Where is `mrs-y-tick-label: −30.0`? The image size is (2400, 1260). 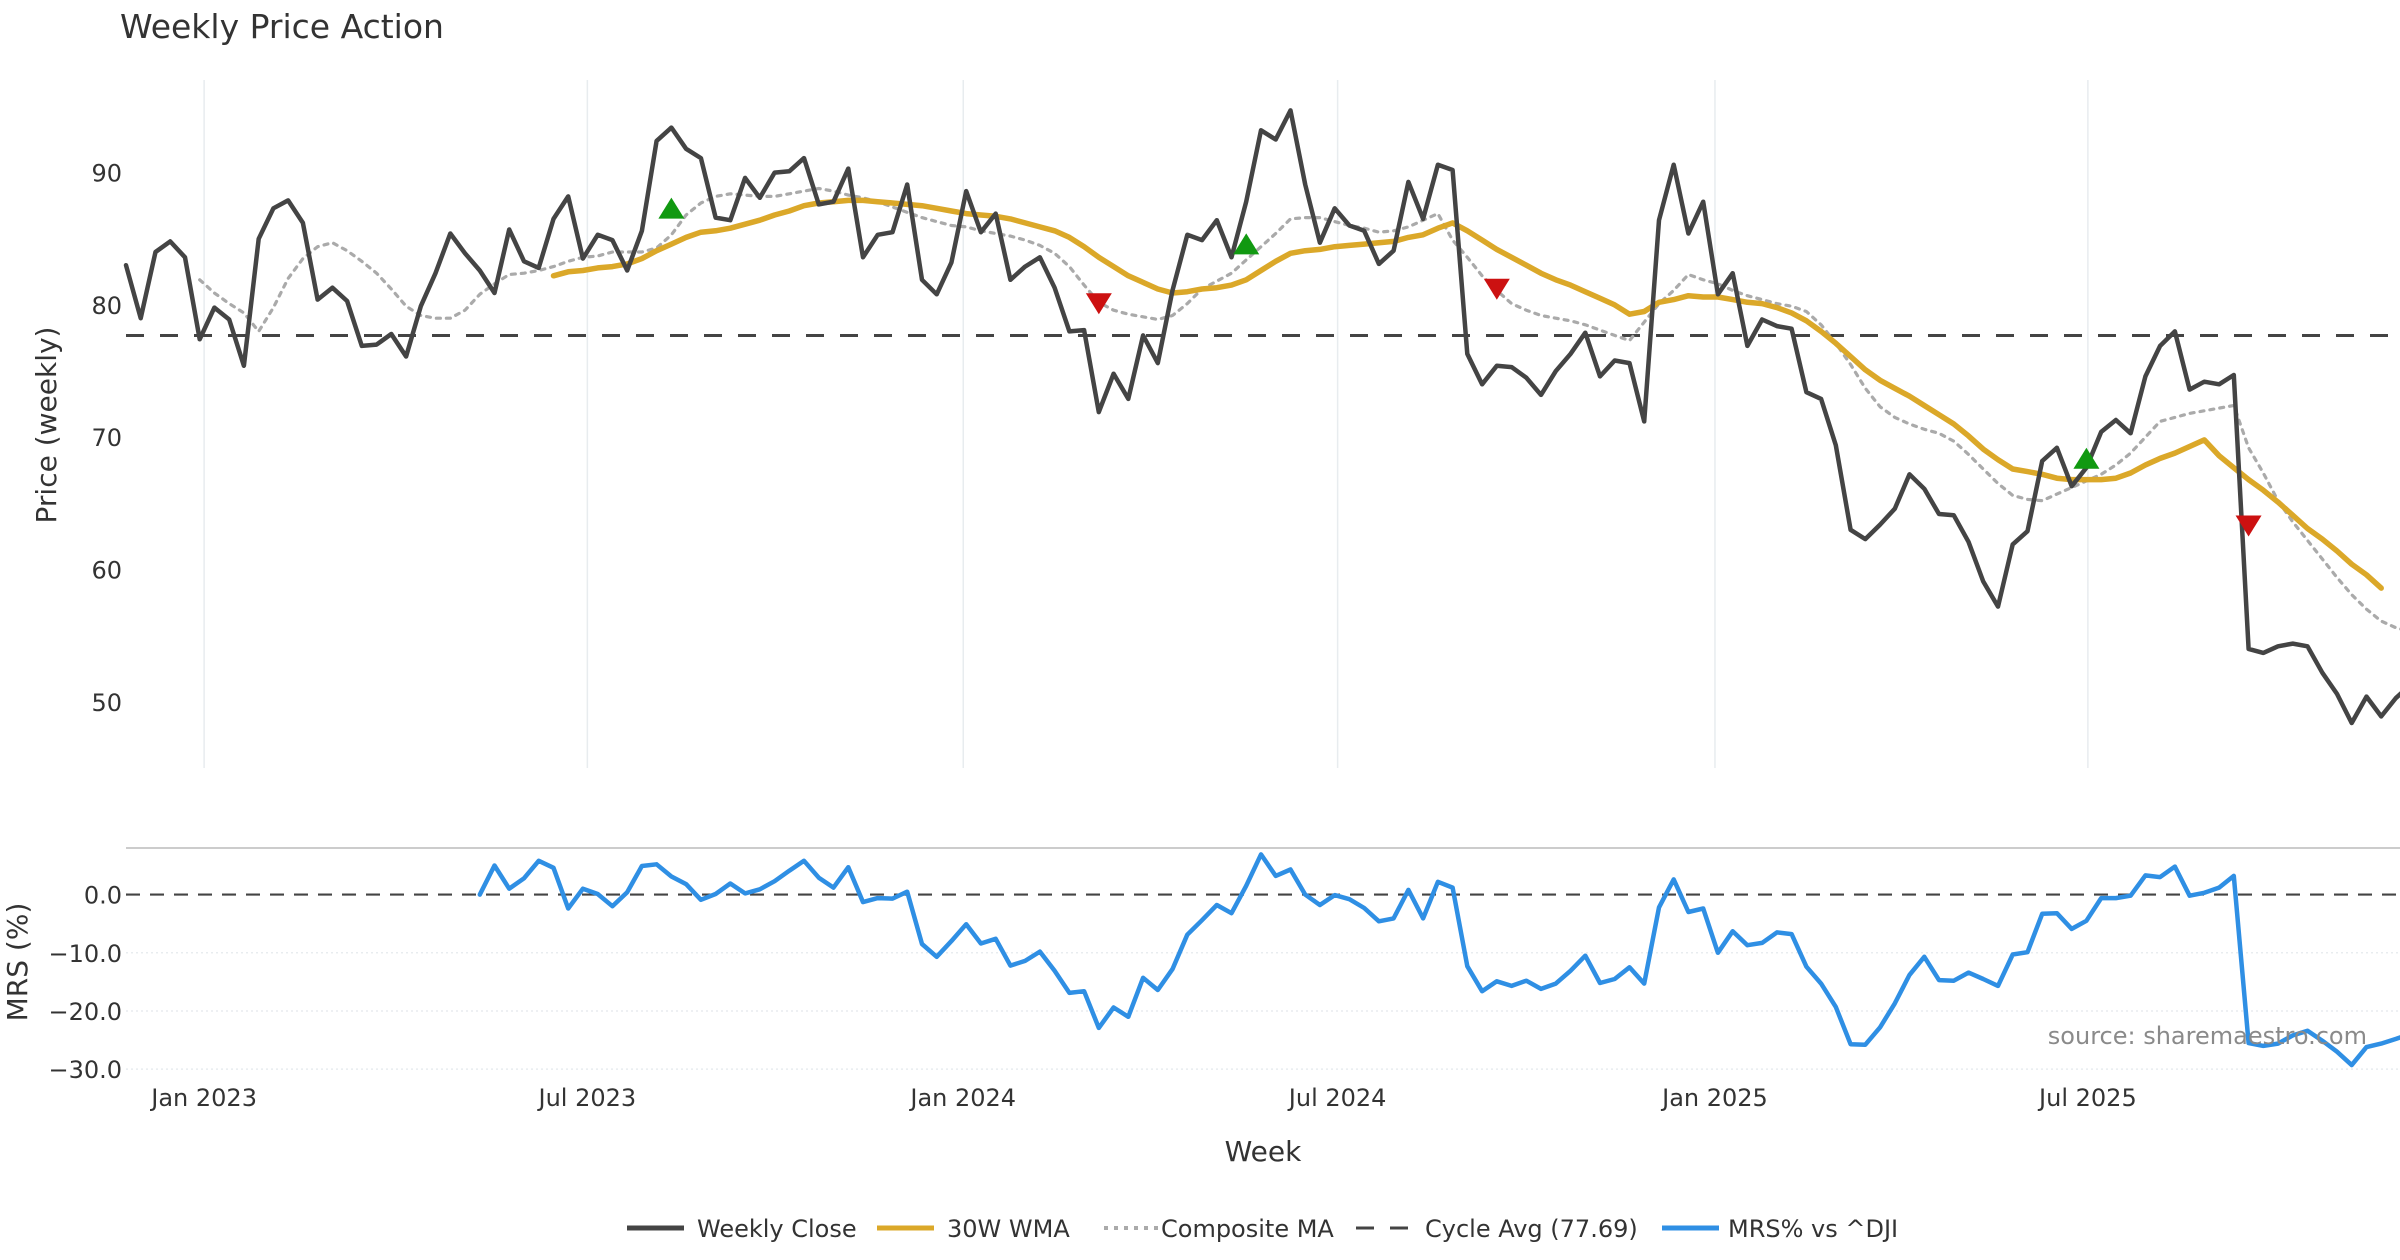 mrs-y-tick-label: −30.0 is located at coordinates (85, 1070).